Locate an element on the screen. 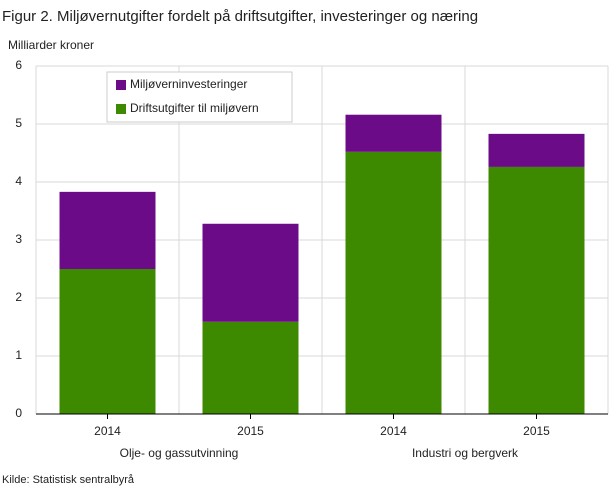  legend-label: Driftsutgifter til miljøvern is located at coordinates (194, 108).